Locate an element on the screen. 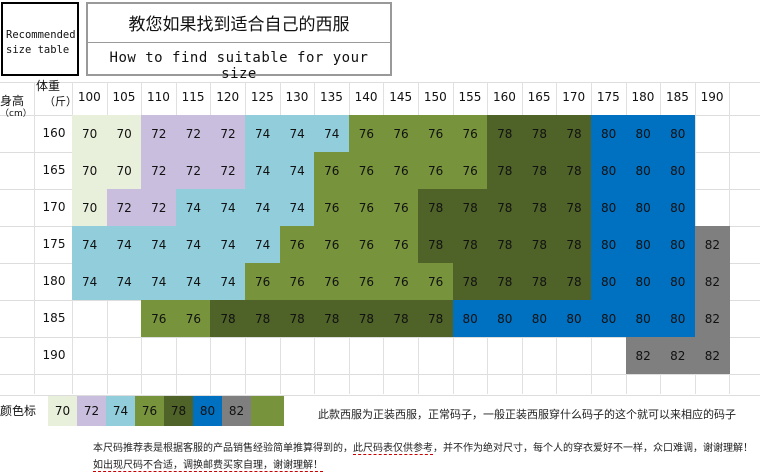 The image size is (760, 475). legend-swatch: 82 is located at coordinates (236, 411).